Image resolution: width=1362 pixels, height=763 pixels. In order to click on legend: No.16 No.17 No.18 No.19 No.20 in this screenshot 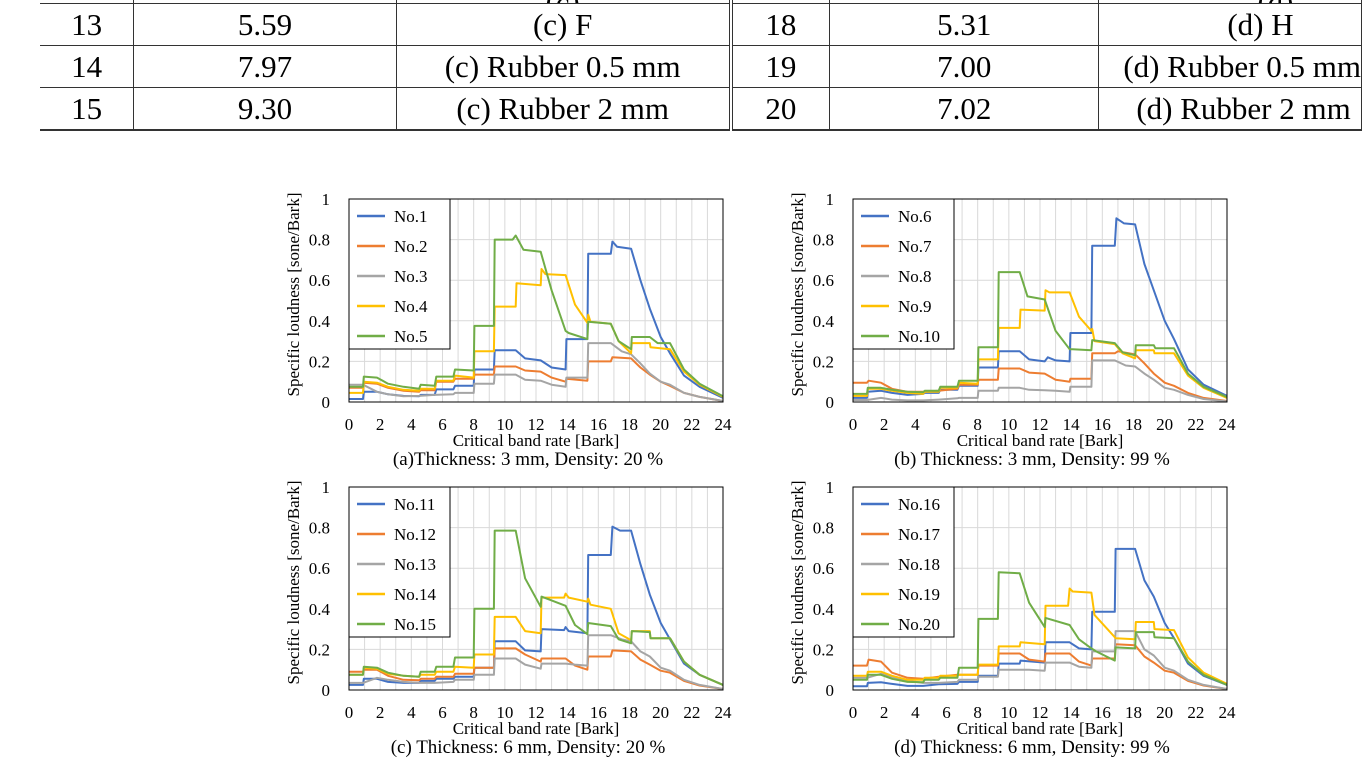, I will do `click(903, 562)`.